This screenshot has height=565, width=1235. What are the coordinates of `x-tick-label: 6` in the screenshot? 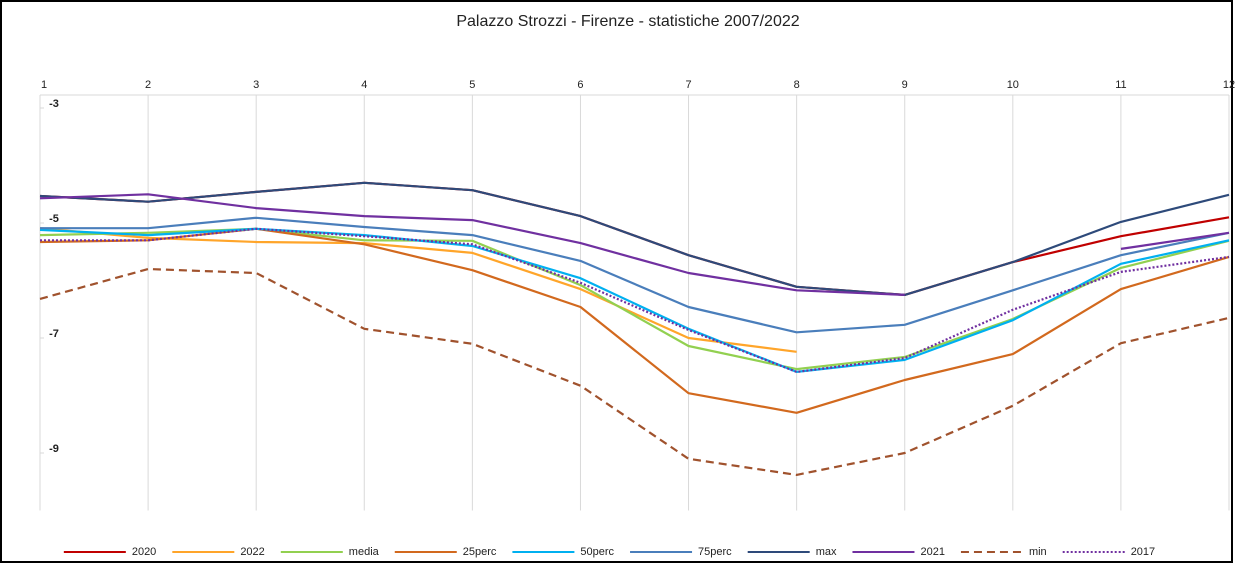 It's located at (580, 85).